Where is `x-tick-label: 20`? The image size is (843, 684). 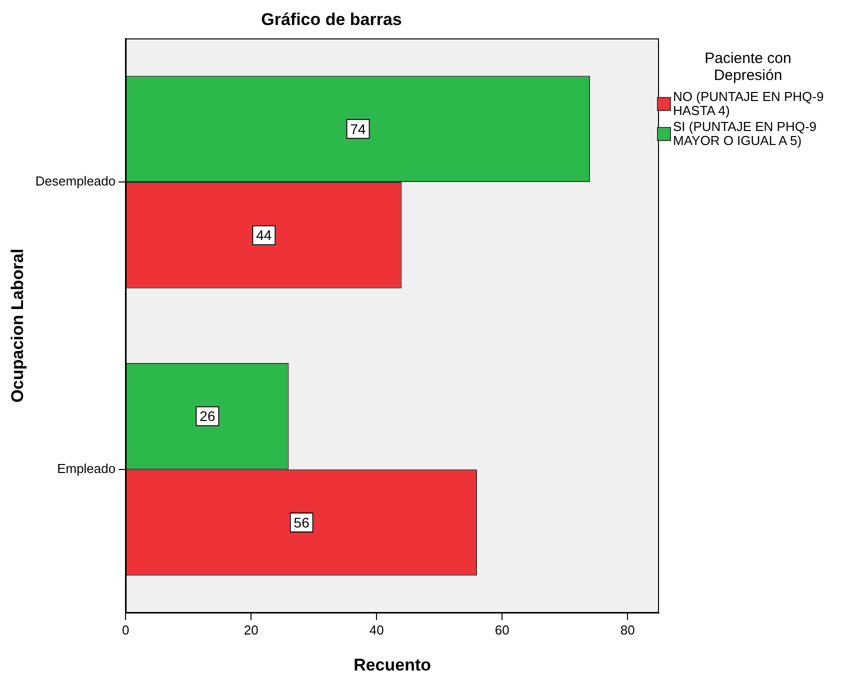 x-tick-label: 20 is located at coordinates (251, 630).